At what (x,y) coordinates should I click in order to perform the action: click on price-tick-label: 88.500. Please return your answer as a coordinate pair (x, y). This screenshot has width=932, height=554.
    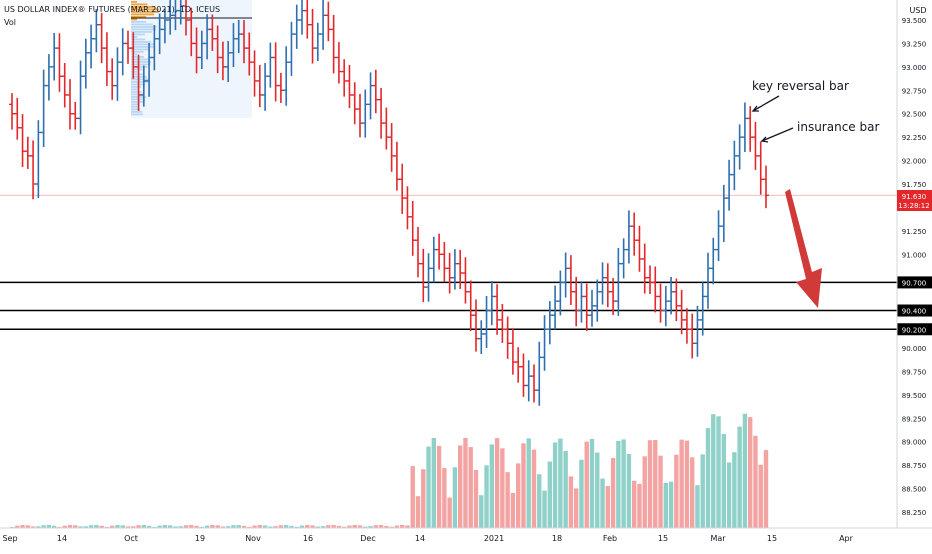
    Looking at the image, I should click on (914, 490).